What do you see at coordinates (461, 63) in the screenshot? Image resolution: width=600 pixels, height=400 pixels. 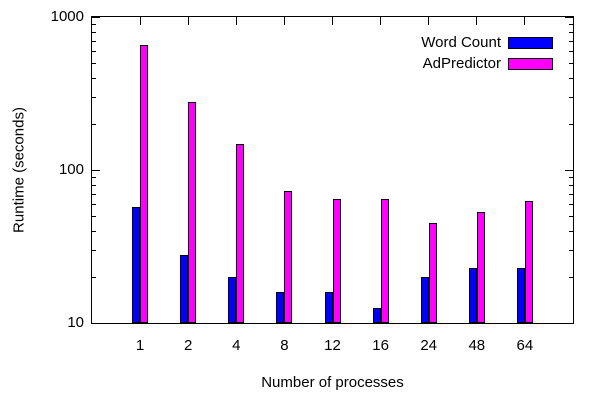 I see `legend-label: AdPredictor` at bounding box center [461, 63].